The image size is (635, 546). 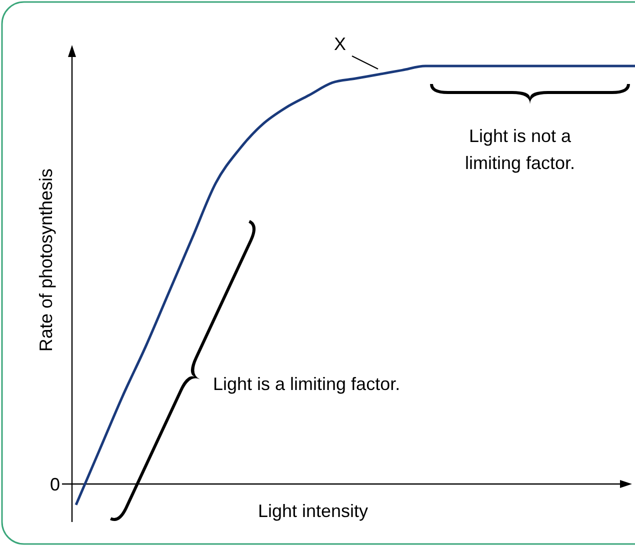 I want to click on annotation: Light is a limiting factor., so click(x=306, y=384).